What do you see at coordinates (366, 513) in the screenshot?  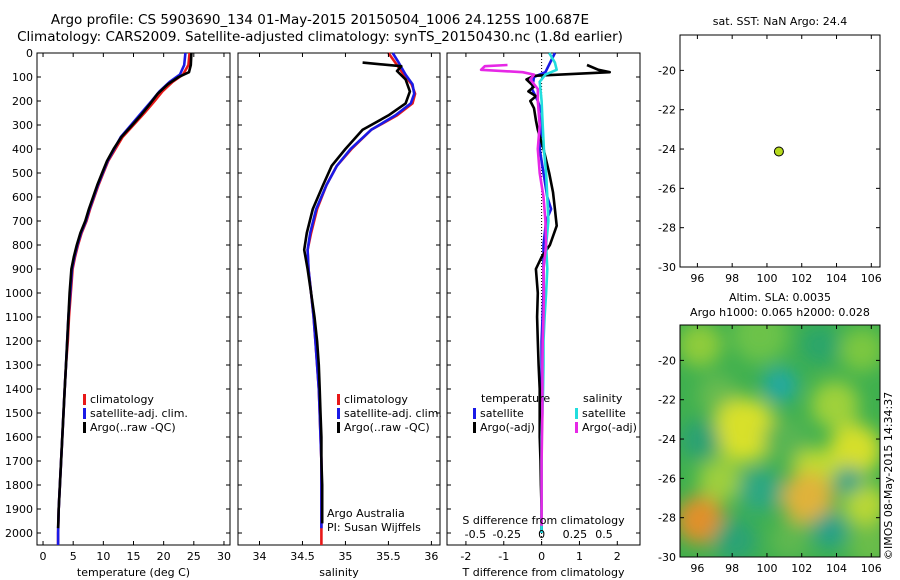 I see `argo-annotation-line-1: Argo Australia` at bounding box center [366, 513].